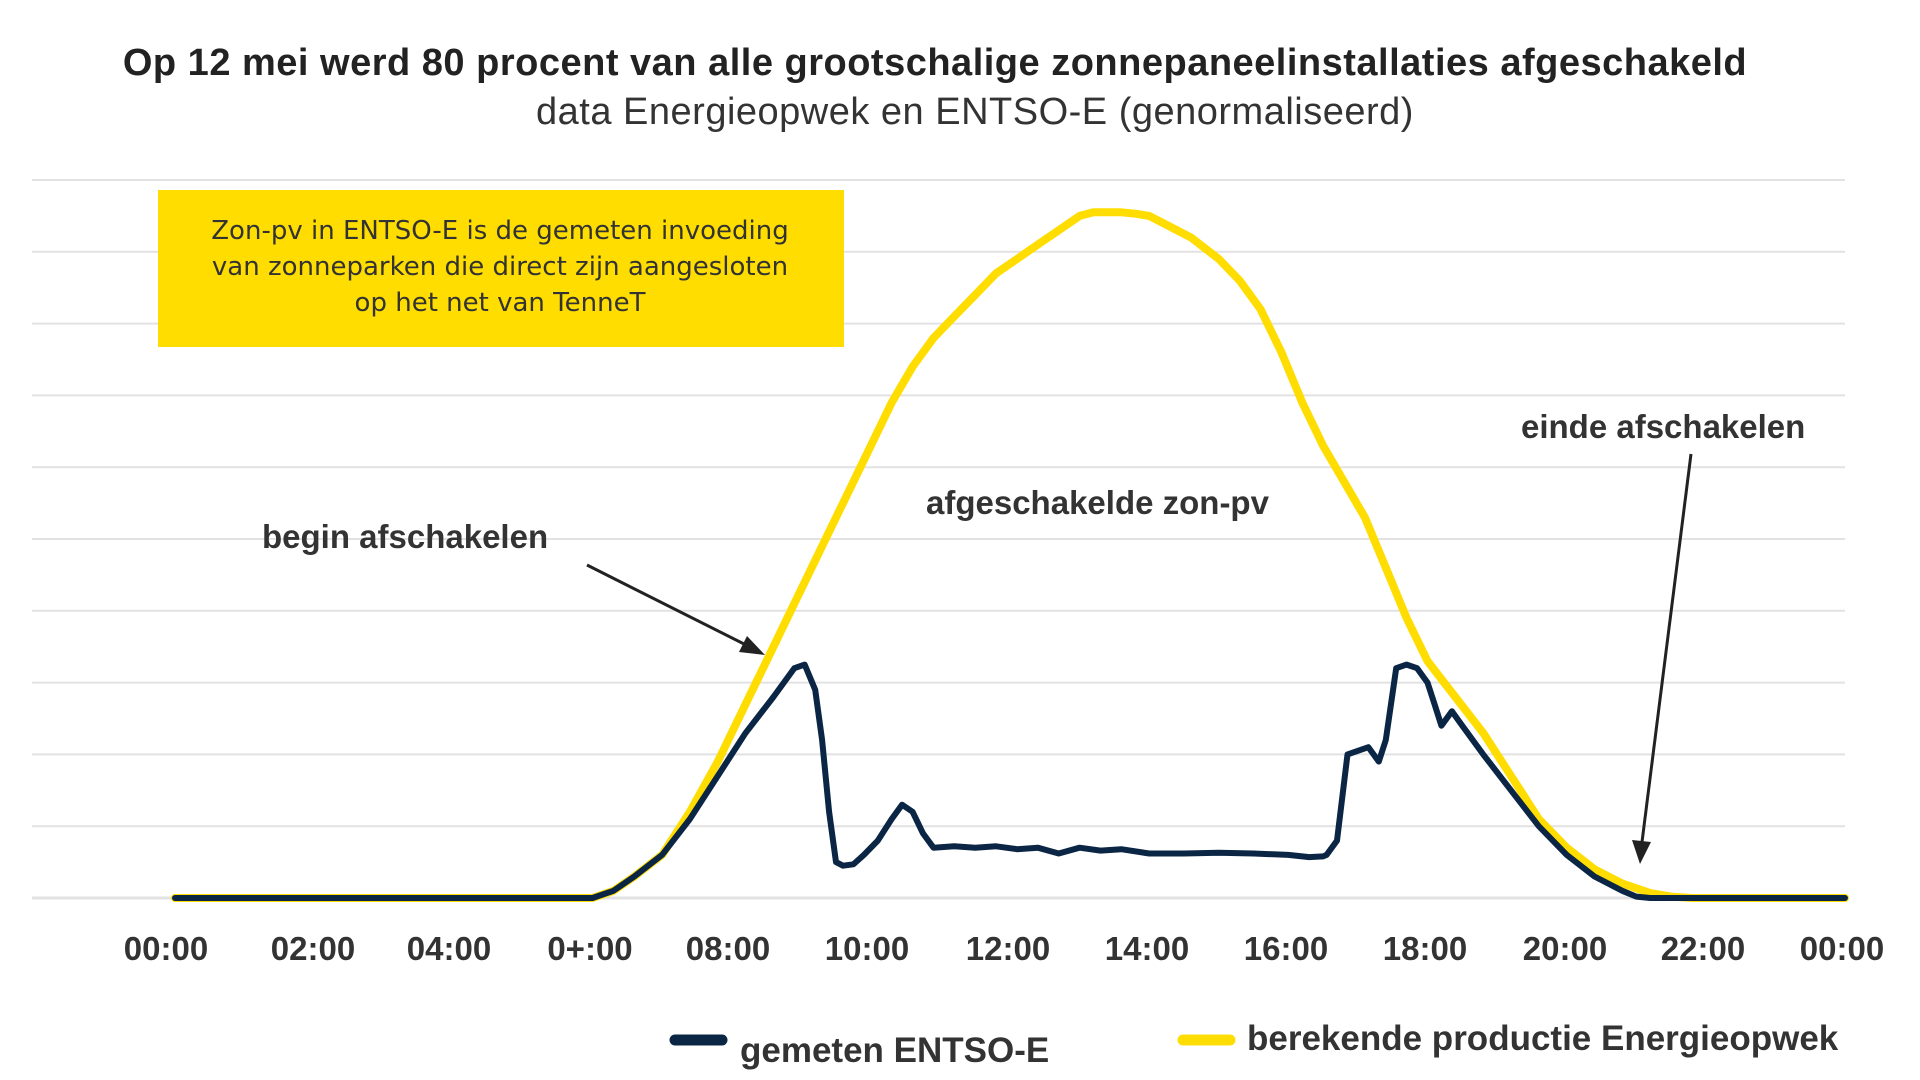 The image size is (1920, 1080). Describe the element at coordinates (1703, 948) in the screenshot. I see `x-tick-label: 22:00` at that location.